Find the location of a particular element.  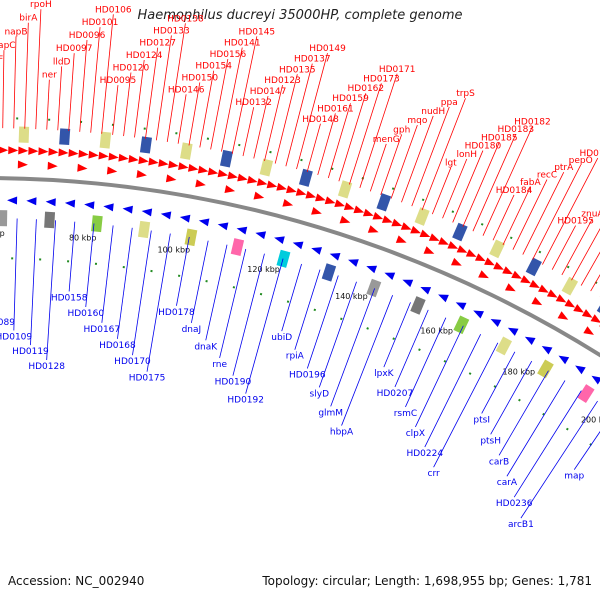

forward-gene-label-ptra: ptrA is located at coordinates (564, 168).